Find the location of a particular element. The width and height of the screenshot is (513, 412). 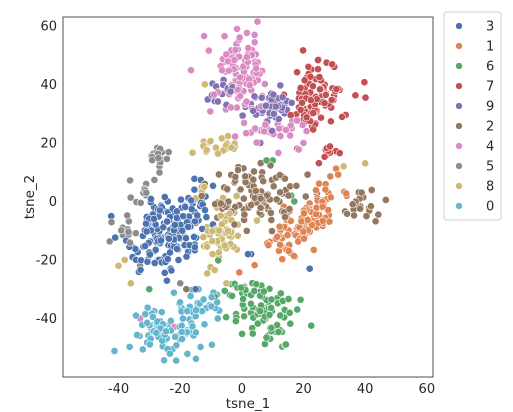

x-axis-label: tsne_1 is located at coordinates (248, 404).